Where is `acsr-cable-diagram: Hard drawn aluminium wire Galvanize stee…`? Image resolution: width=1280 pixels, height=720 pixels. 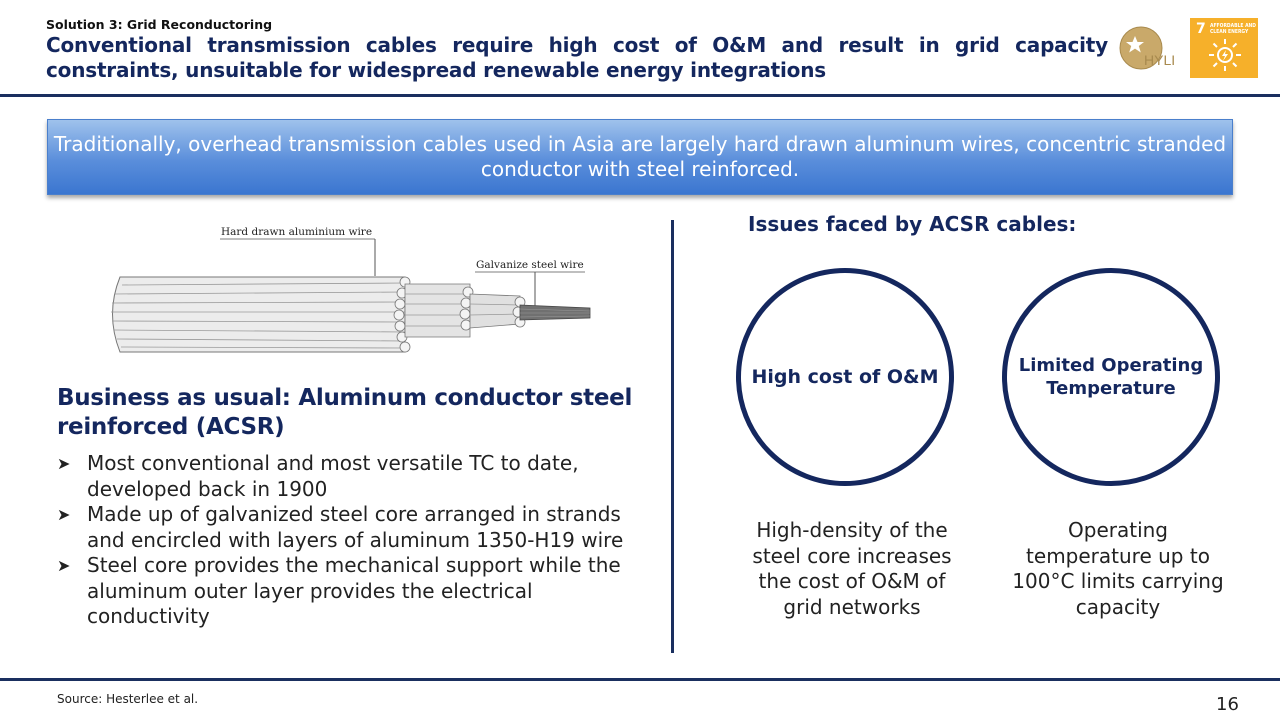
acsr-cable-diagram: Hard drawn aluminium wire Galvanize stee… is located at coordinates (350, 292).